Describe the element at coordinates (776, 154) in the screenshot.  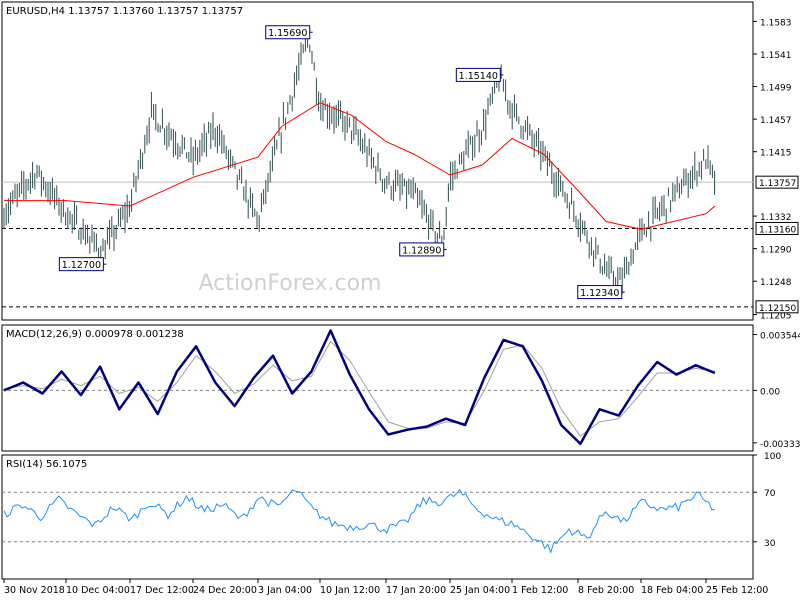
I see `price-y-tick-label: 1.1415` at that location.